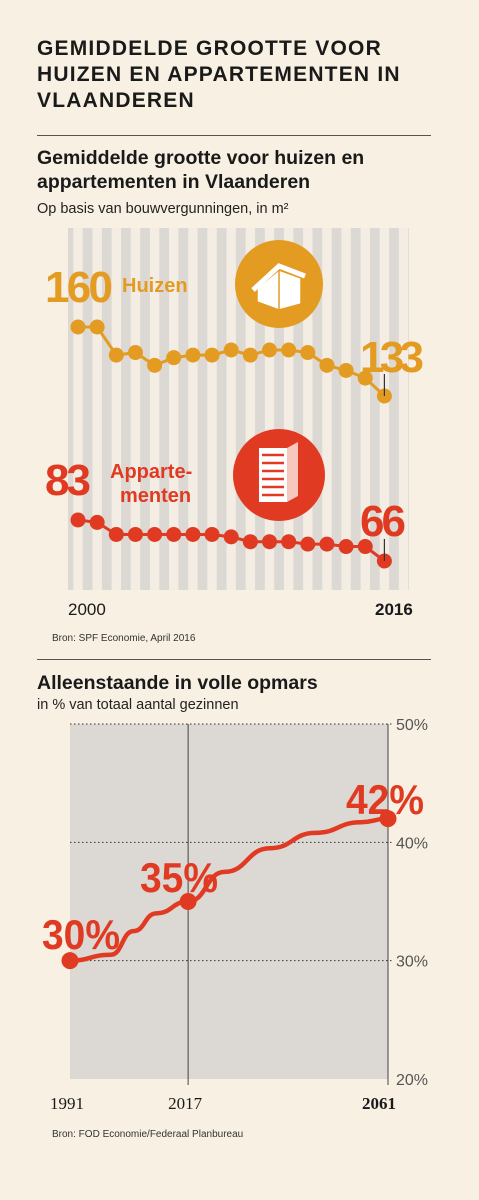 The image size is (479, 1200). I want to click on start-value-label: 83, so click(68, 480).